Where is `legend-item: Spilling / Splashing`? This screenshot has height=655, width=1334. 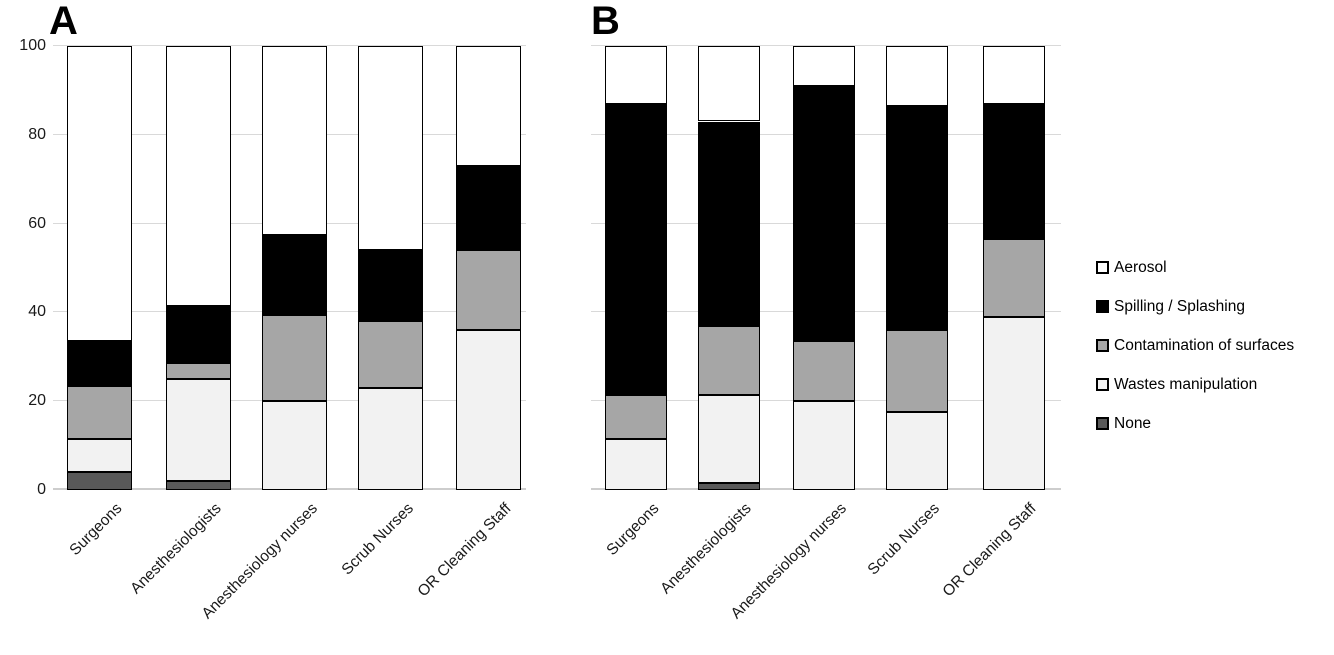
legend-item: Spilling / Splashing is located at coordinates (1195, 306).